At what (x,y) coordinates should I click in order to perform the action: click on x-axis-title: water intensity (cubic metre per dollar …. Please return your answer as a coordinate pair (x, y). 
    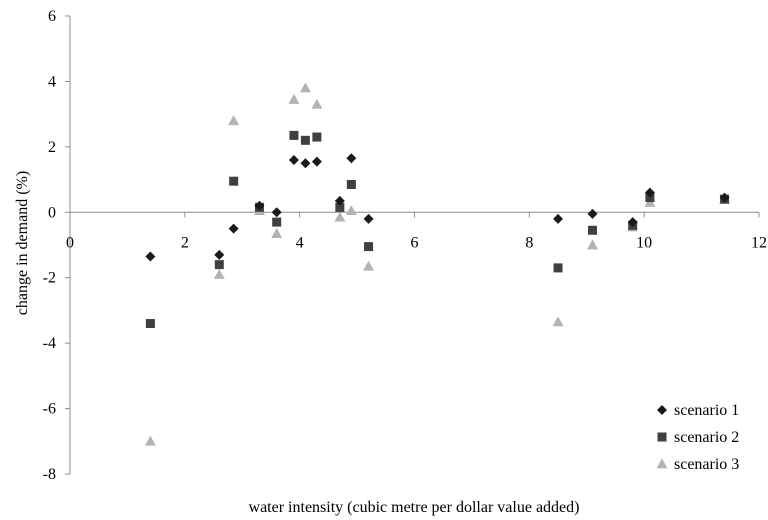
    Looking at the image, I should click on (414, 507).